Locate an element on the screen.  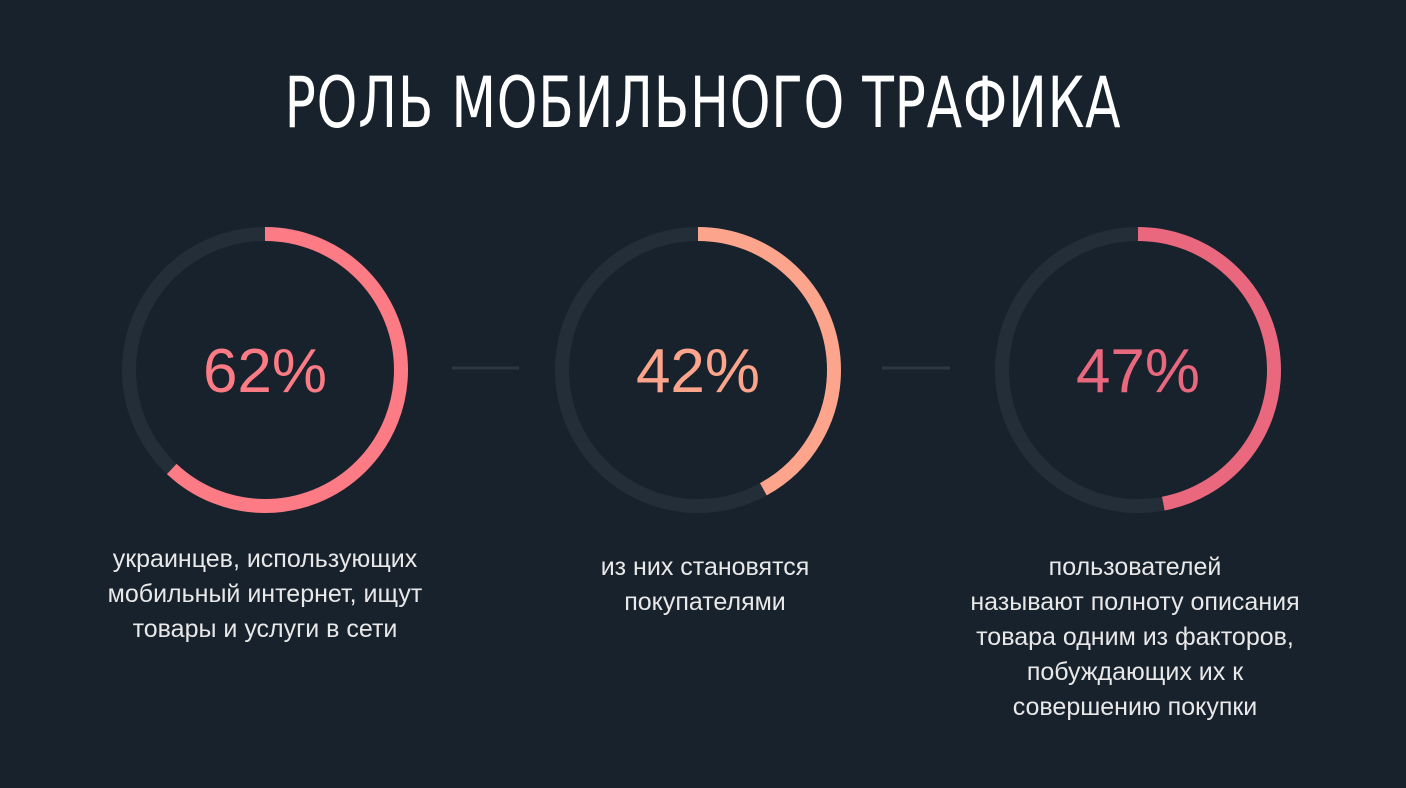
description-line: из них становятся is located at coordinates (705, 567).